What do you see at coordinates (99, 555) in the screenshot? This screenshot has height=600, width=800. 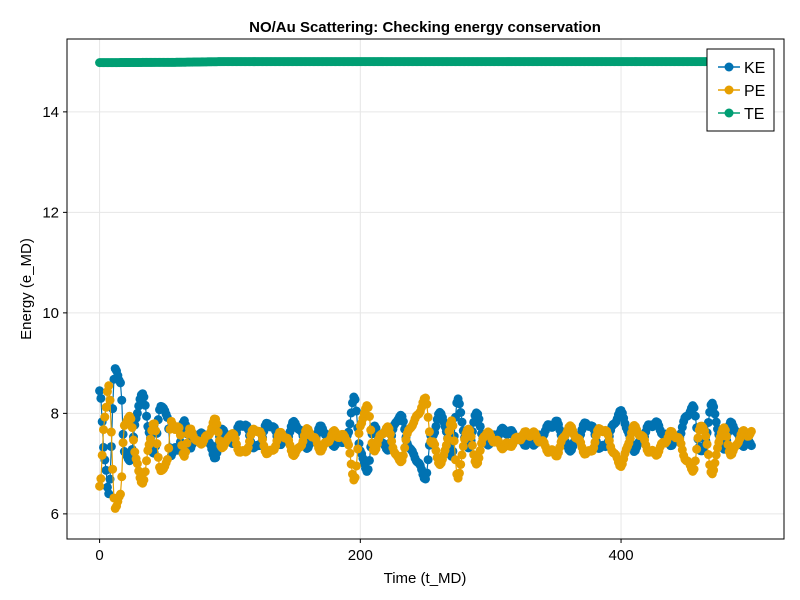 I see `x-tick-label: 0` at bounding box center [99, 555].